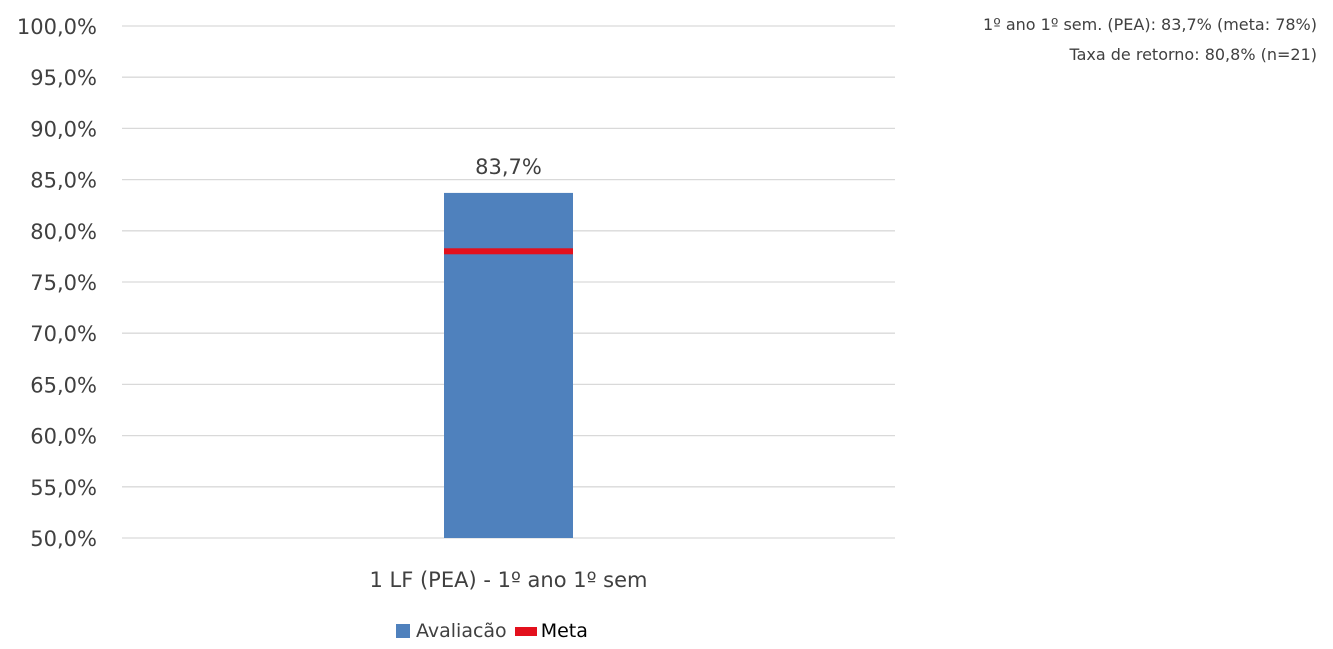  I want to click on meta-marker, so click(508, 251).